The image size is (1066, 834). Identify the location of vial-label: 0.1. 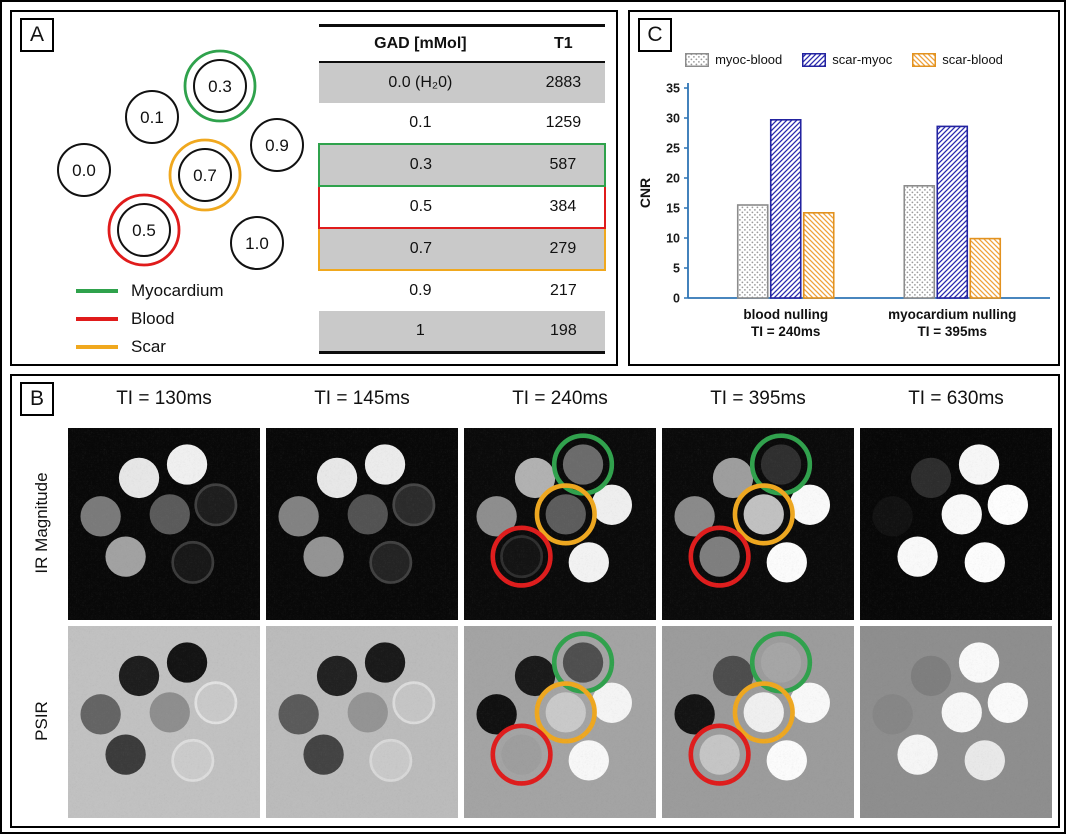
(152, 117).